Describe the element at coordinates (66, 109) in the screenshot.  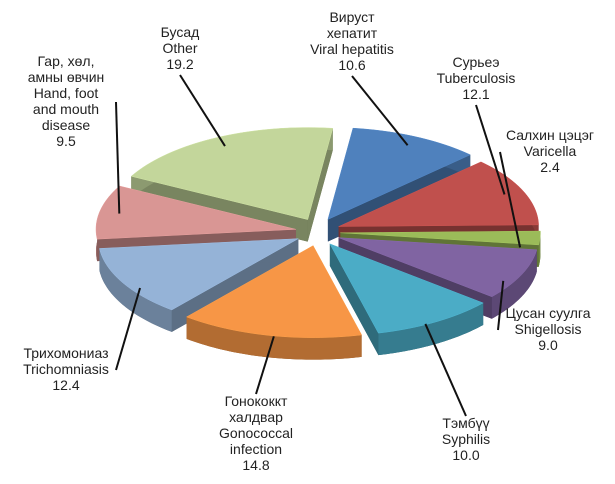
I see `category-label: and mouth` at that location.